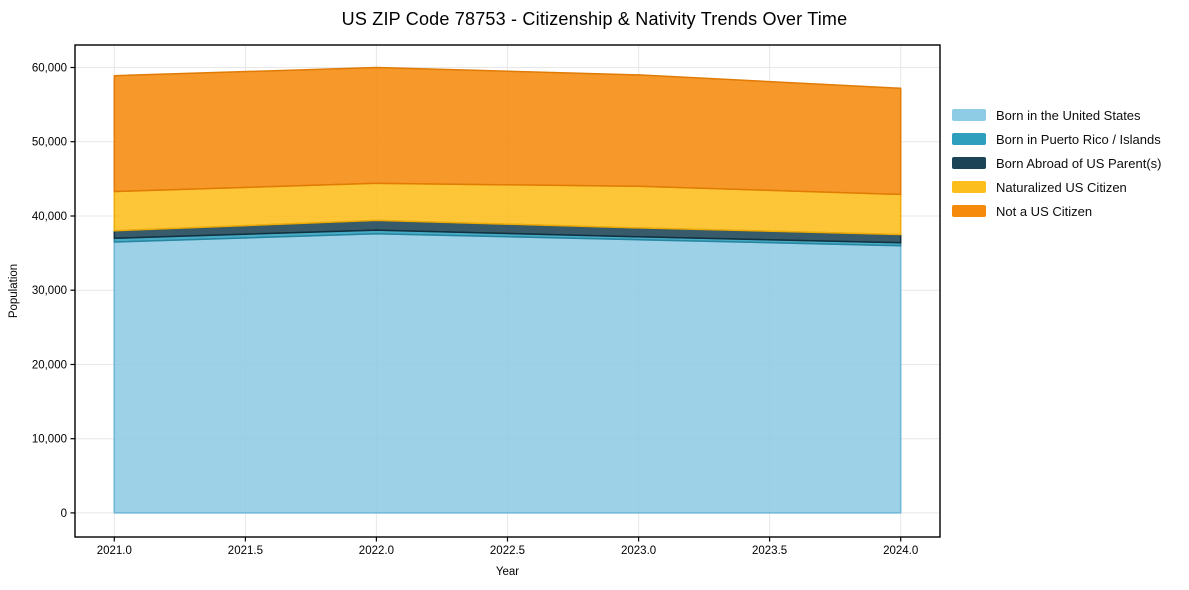  What do you see at coordinates (245, 551) in the screenshot?
I see `x-tick-label: 2021.5` at bounding box center [245, 551].